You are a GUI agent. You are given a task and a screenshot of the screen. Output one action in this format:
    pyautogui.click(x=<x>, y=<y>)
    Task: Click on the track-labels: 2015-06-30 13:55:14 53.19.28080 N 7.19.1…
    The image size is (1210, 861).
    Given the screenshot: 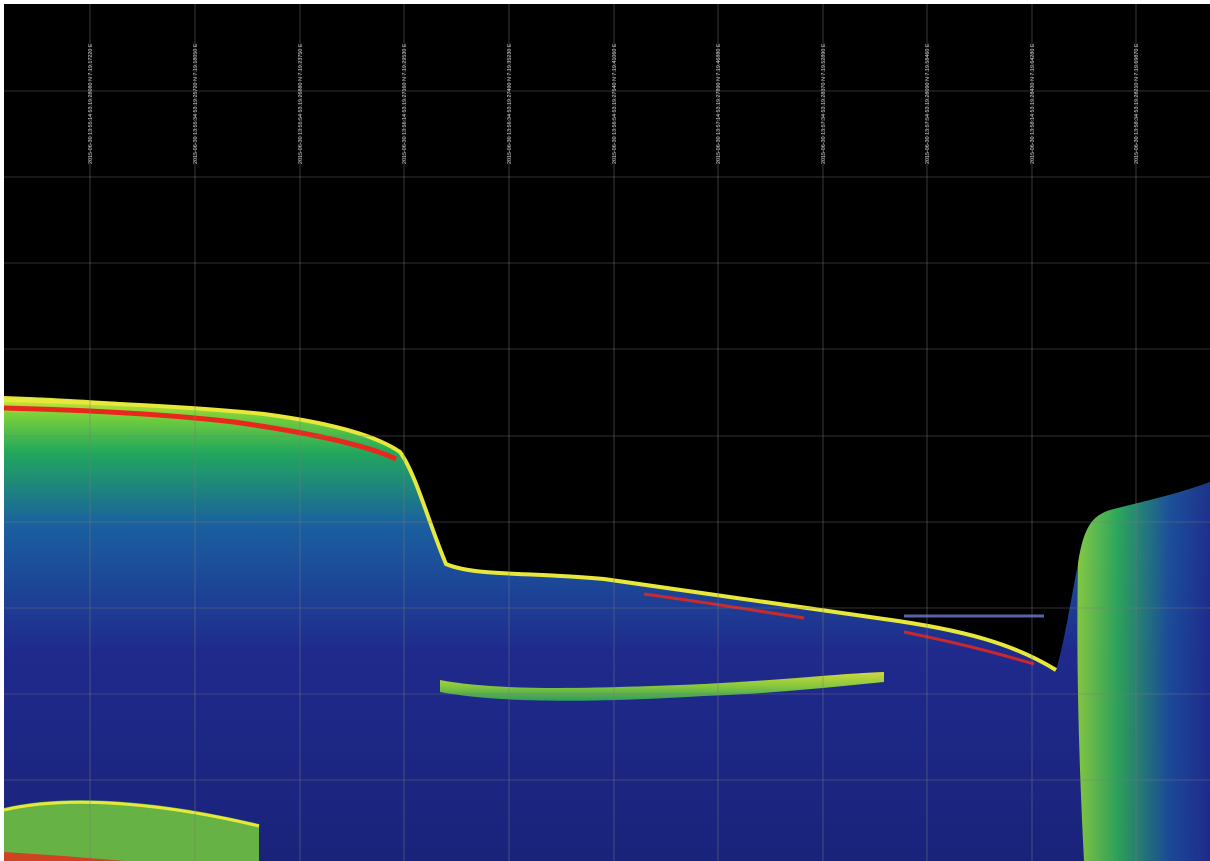 What is the action you would take?
    pyautogui.click(x=614, y=103)
    